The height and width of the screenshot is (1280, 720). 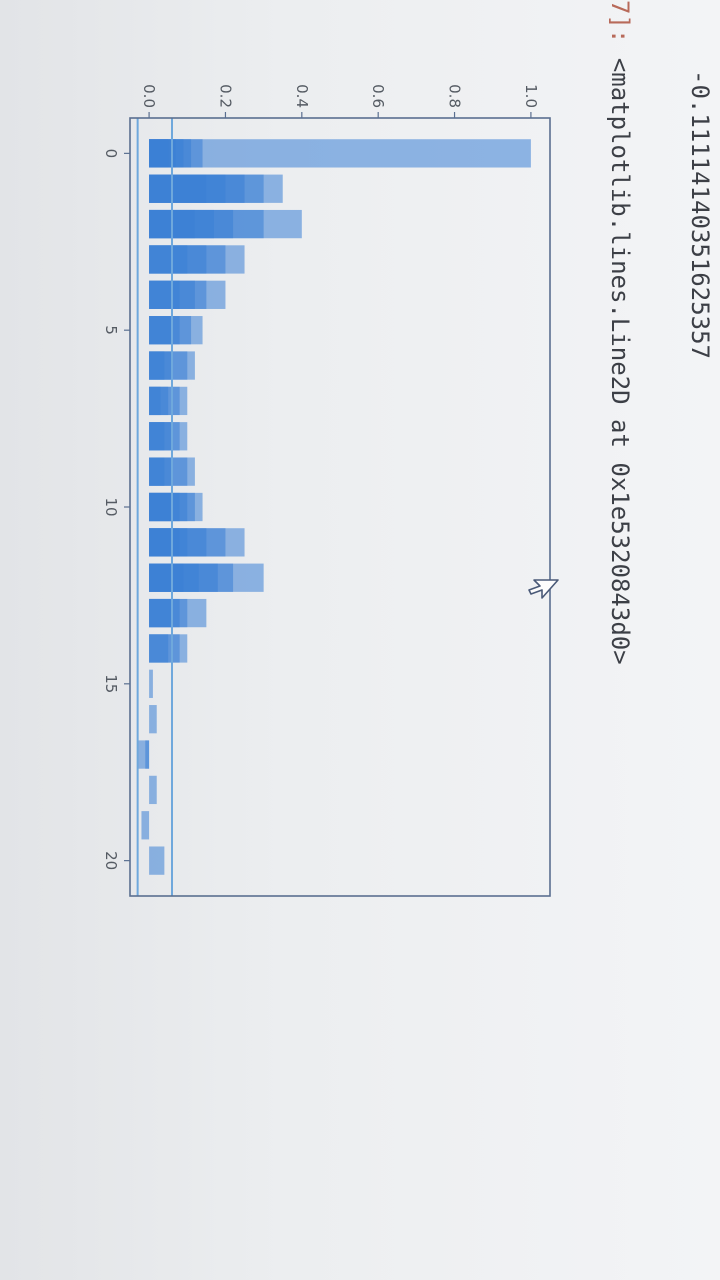 What do you see at coordinates (111, 330) in the screenshot?
I see `x-tick-label: 5` at bounding box center [111, 330].